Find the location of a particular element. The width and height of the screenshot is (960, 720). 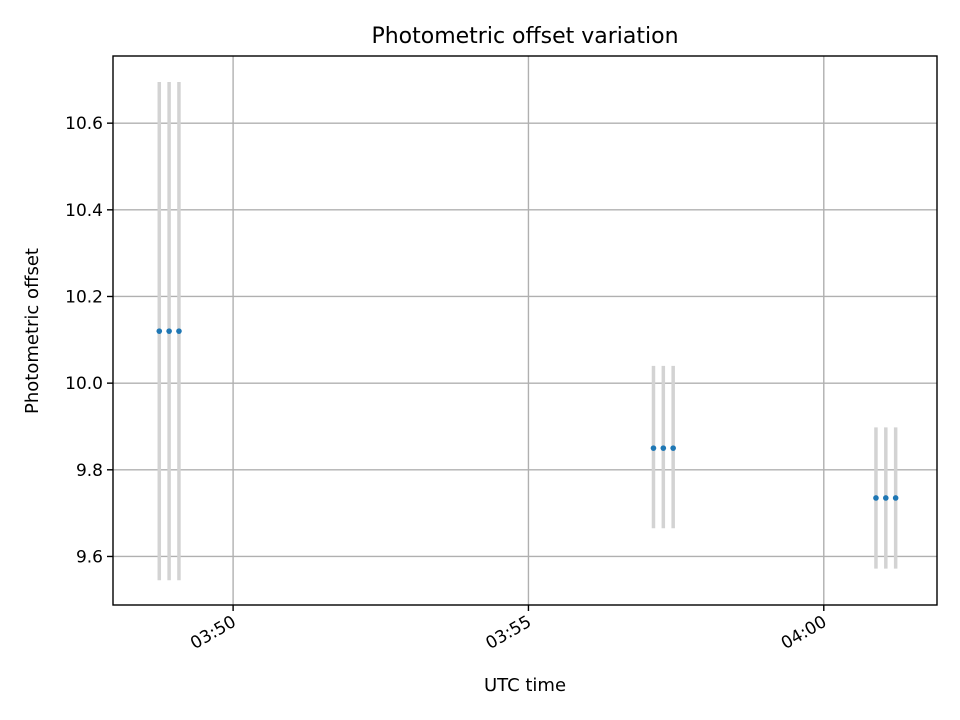

y-tick-label: 9.6 is located at coordinates (89, 557).